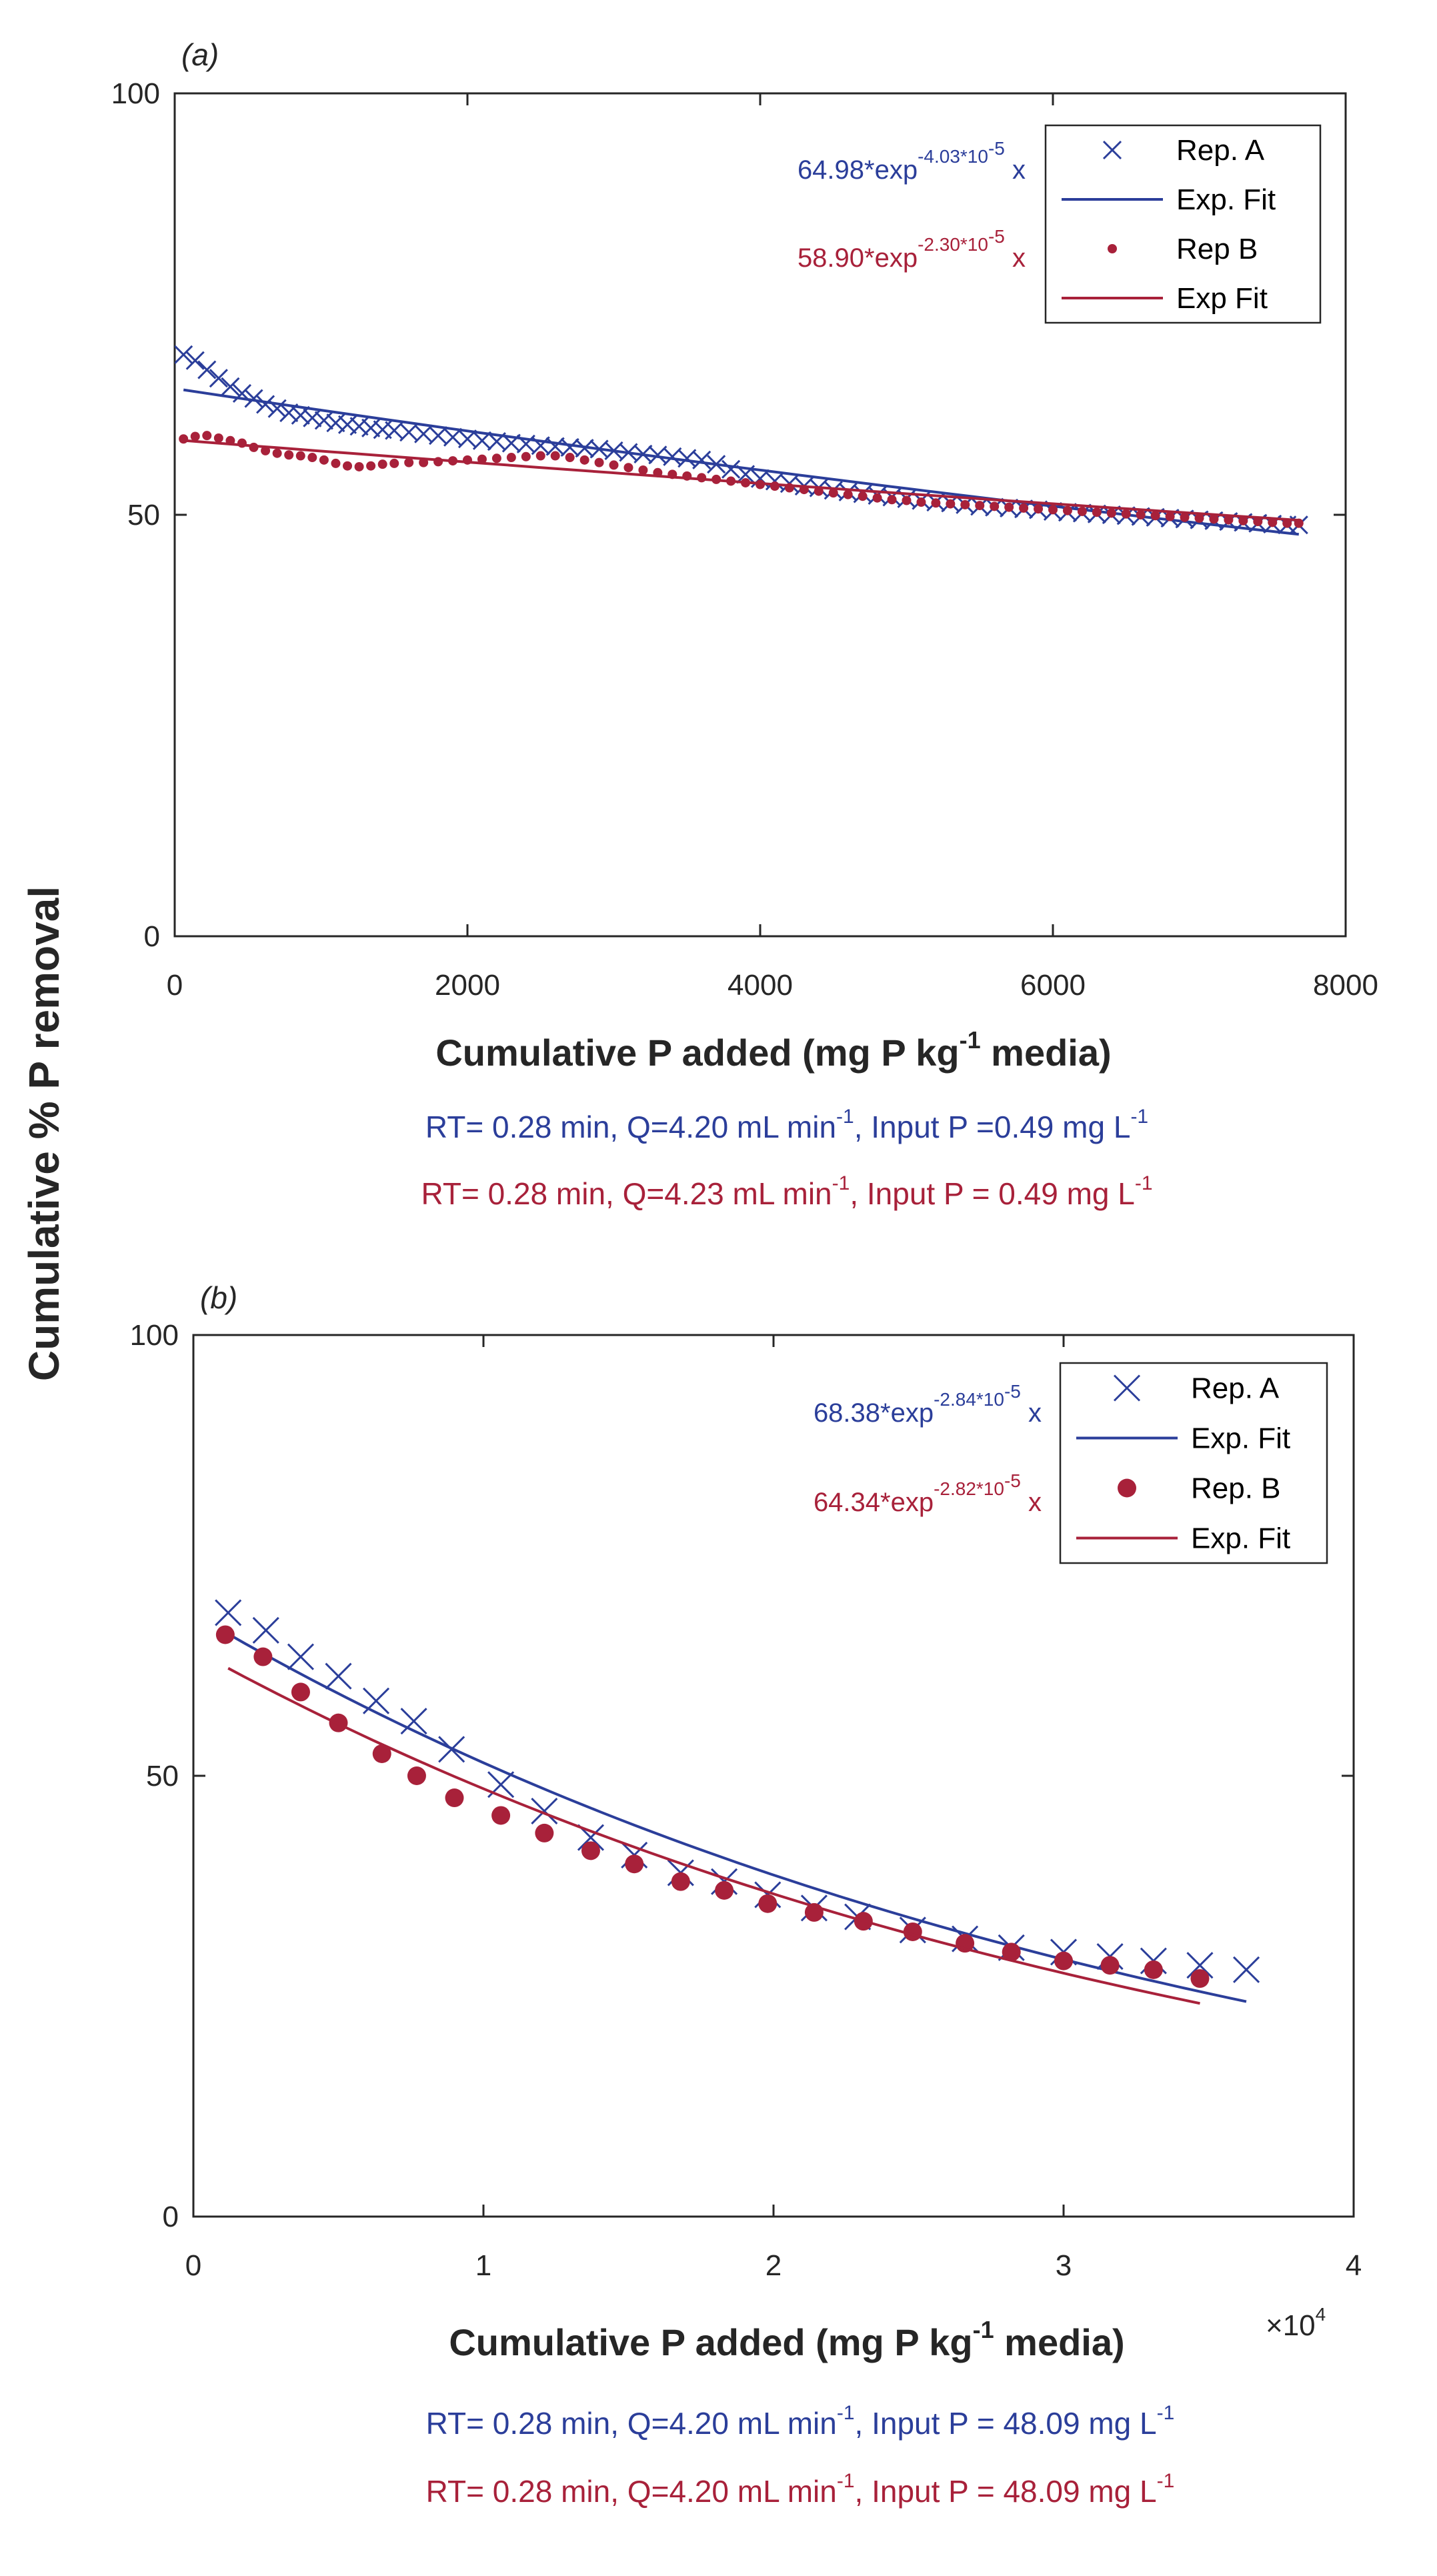 This screenshot has width=1437, height=2576. I want to click on x-axis-label-text: Cumulative P added (mg P kg, so click(710, 2342).